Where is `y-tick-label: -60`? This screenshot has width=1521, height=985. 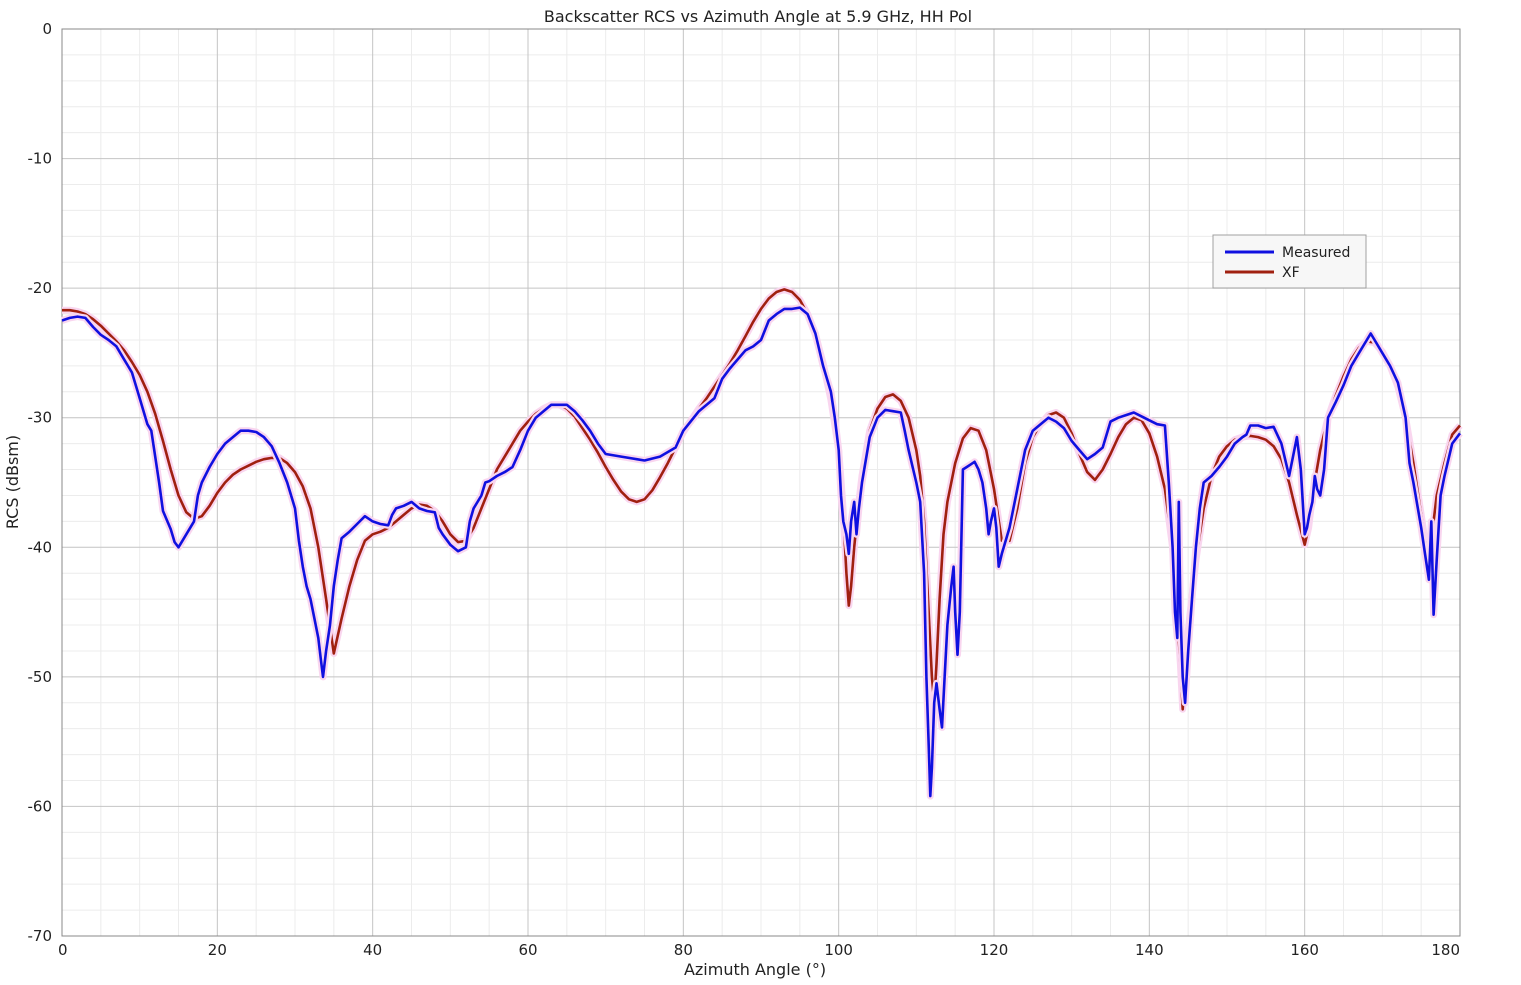
y-tick-label: -60 is located at coordinates (40, 806).